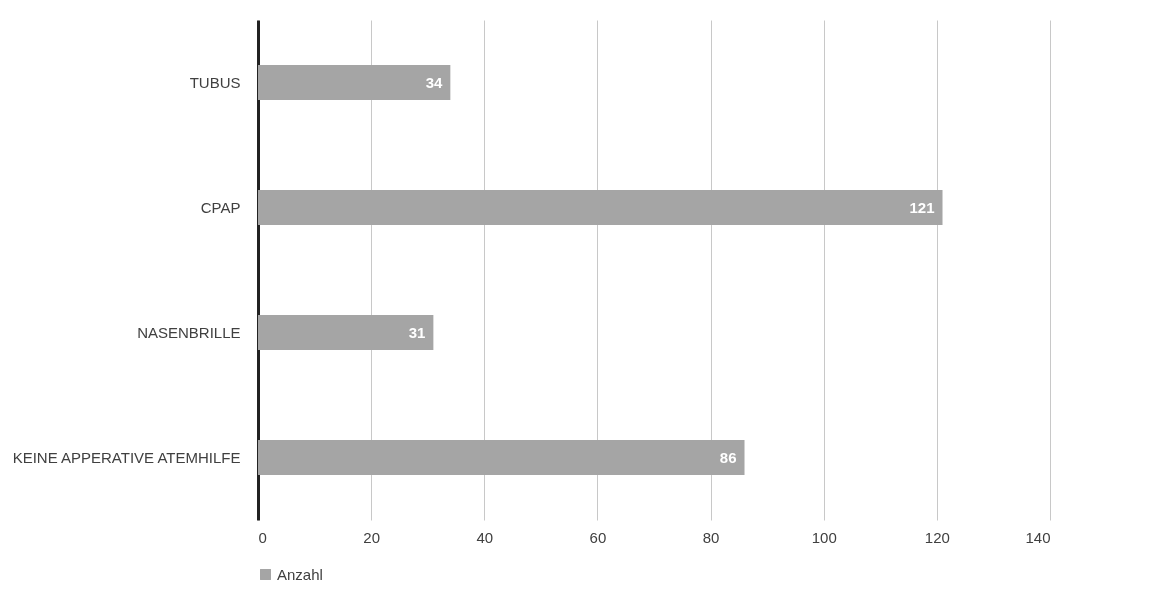  I want to click on y-tick-label: CPAP, so click(220, 207).